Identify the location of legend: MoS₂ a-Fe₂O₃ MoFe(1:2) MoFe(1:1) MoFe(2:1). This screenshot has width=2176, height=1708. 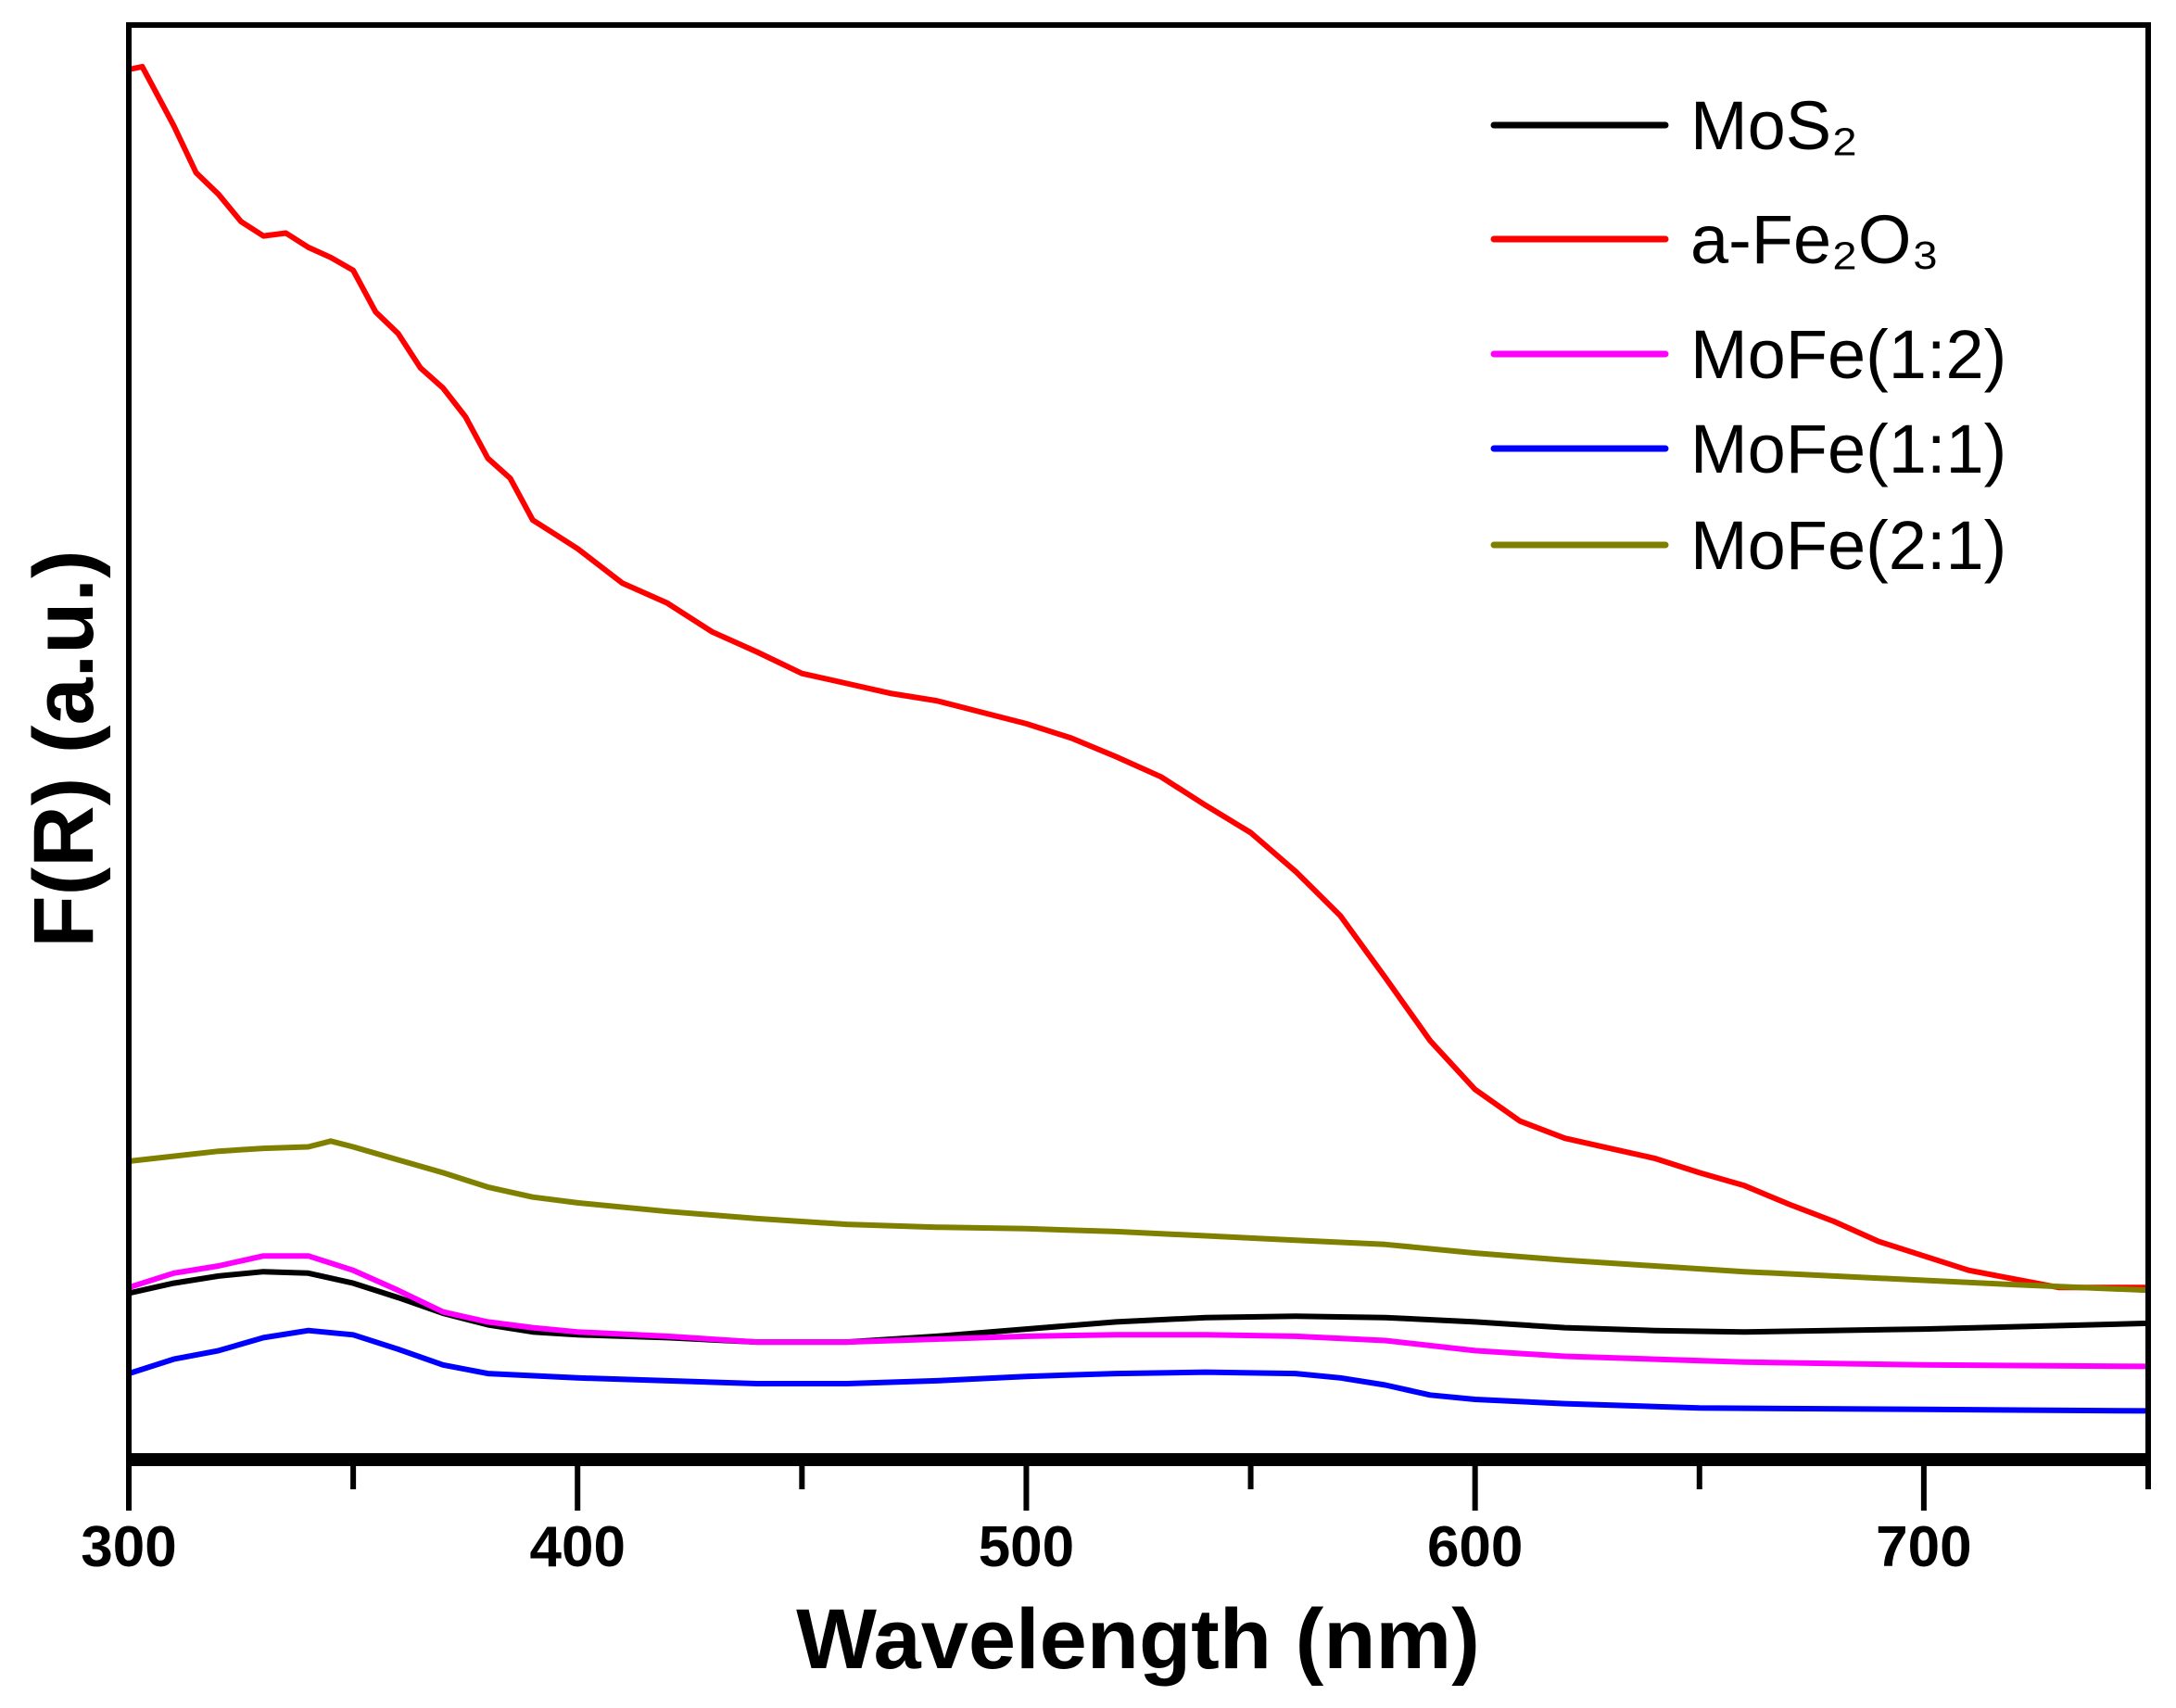
(1748, 336).